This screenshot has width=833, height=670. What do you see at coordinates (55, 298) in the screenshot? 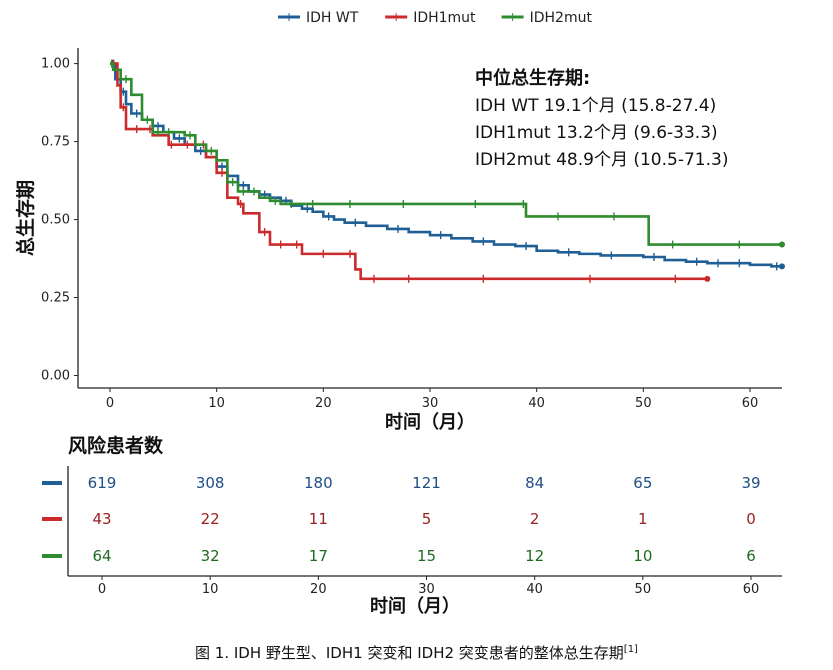
I see `y-tick-label-1: 0.25` at bounding box center [55, 298].